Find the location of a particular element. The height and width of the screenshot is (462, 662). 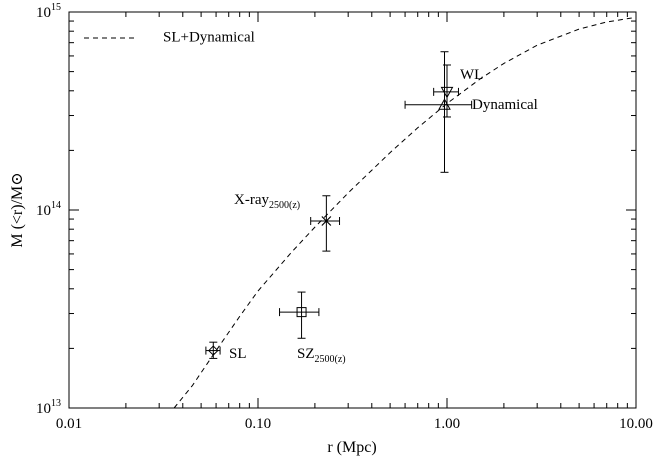

data-point-sz is located at coordinates (299, 315).